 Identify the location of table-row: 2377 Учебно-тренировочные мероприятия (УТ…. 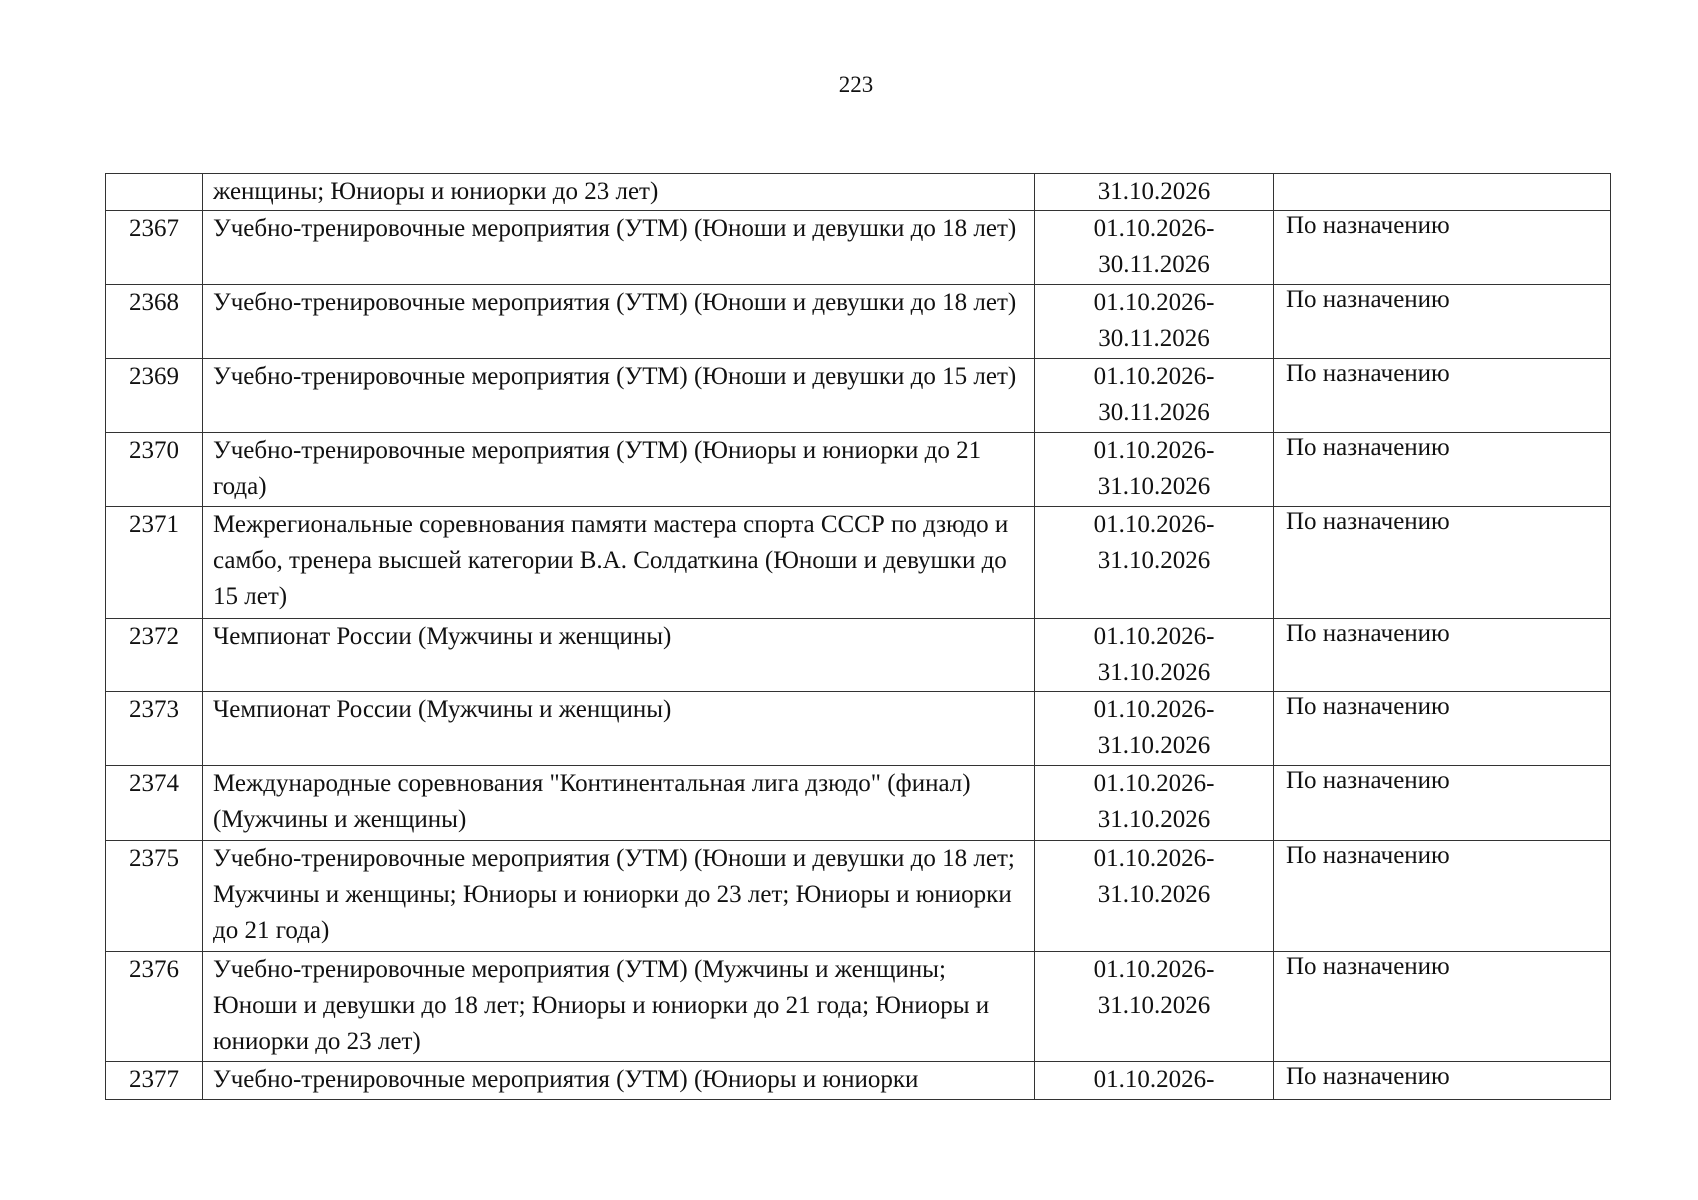
(858, 1080).